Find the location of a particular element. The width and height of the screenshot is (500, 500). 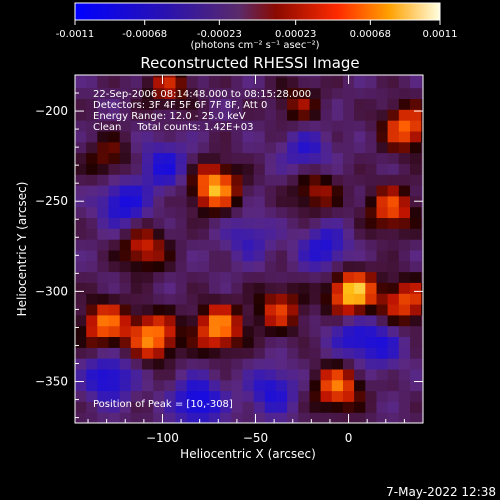

y-tick-label: −250 is located at coordinates (51, 201).